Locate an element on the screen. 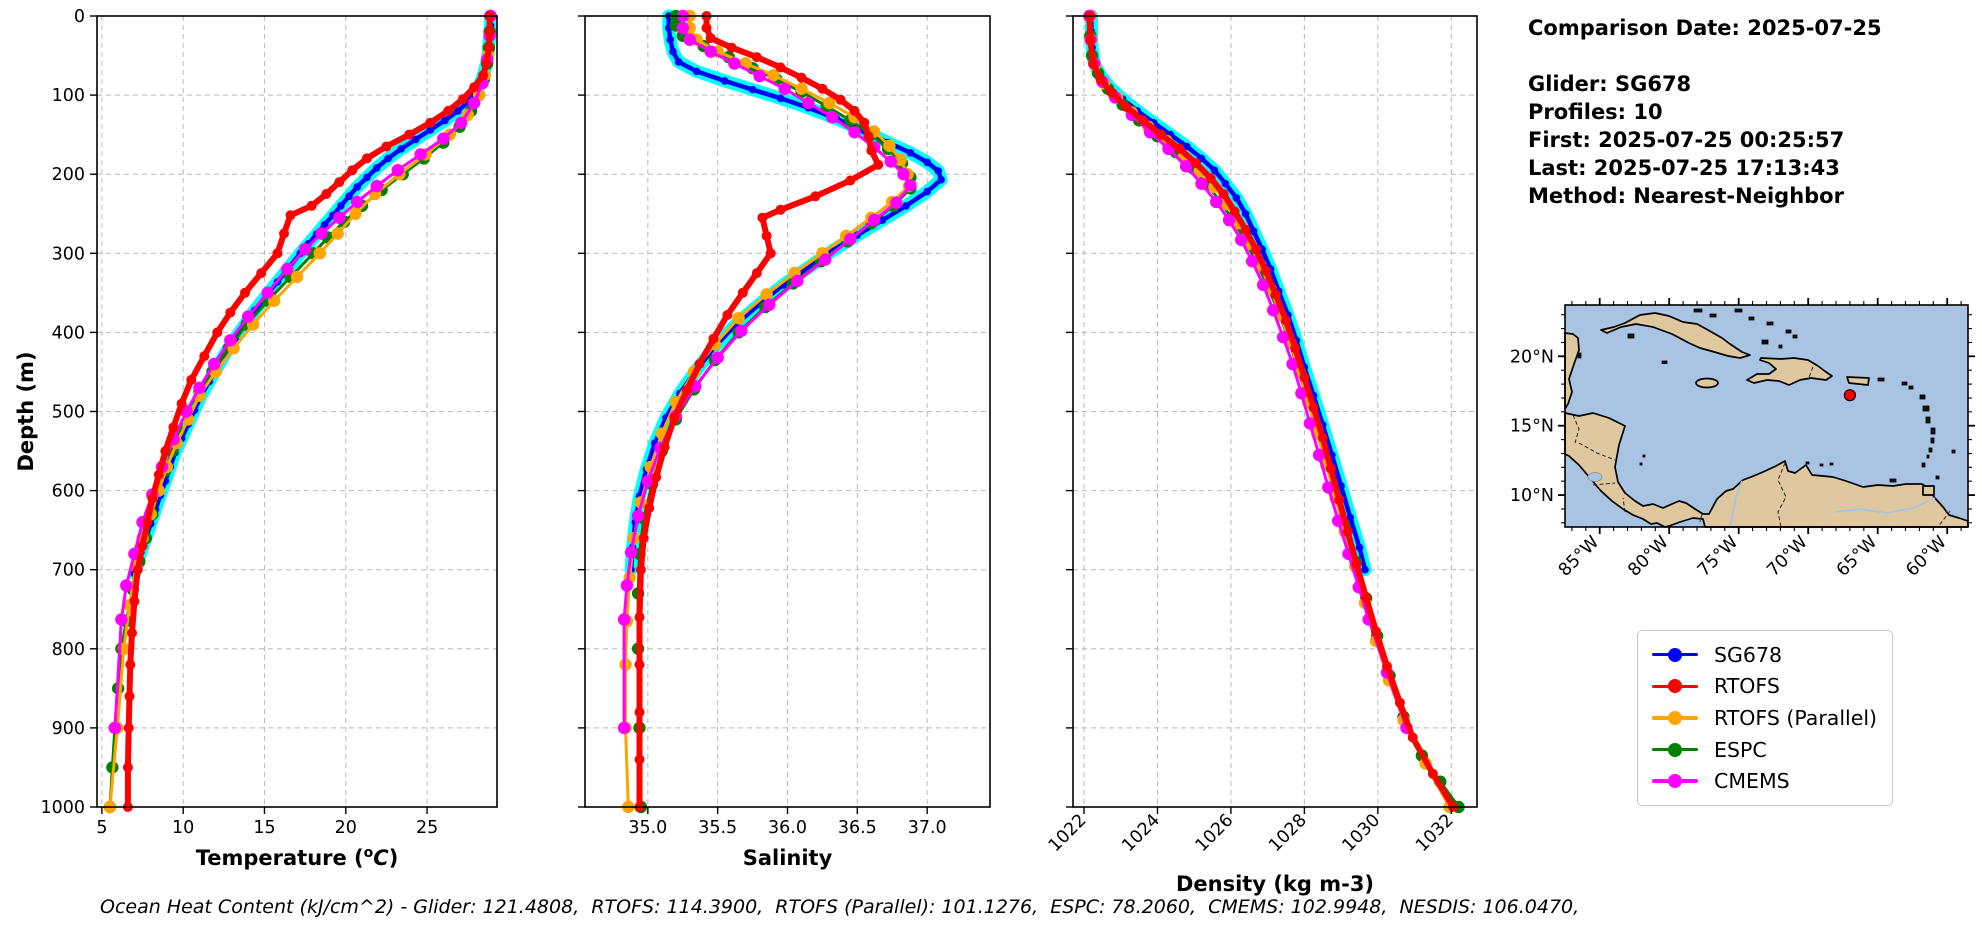 This screenshot has width=1982, height=934. map-x-tick-label: 75°W is located at coordinates (1718, 556).